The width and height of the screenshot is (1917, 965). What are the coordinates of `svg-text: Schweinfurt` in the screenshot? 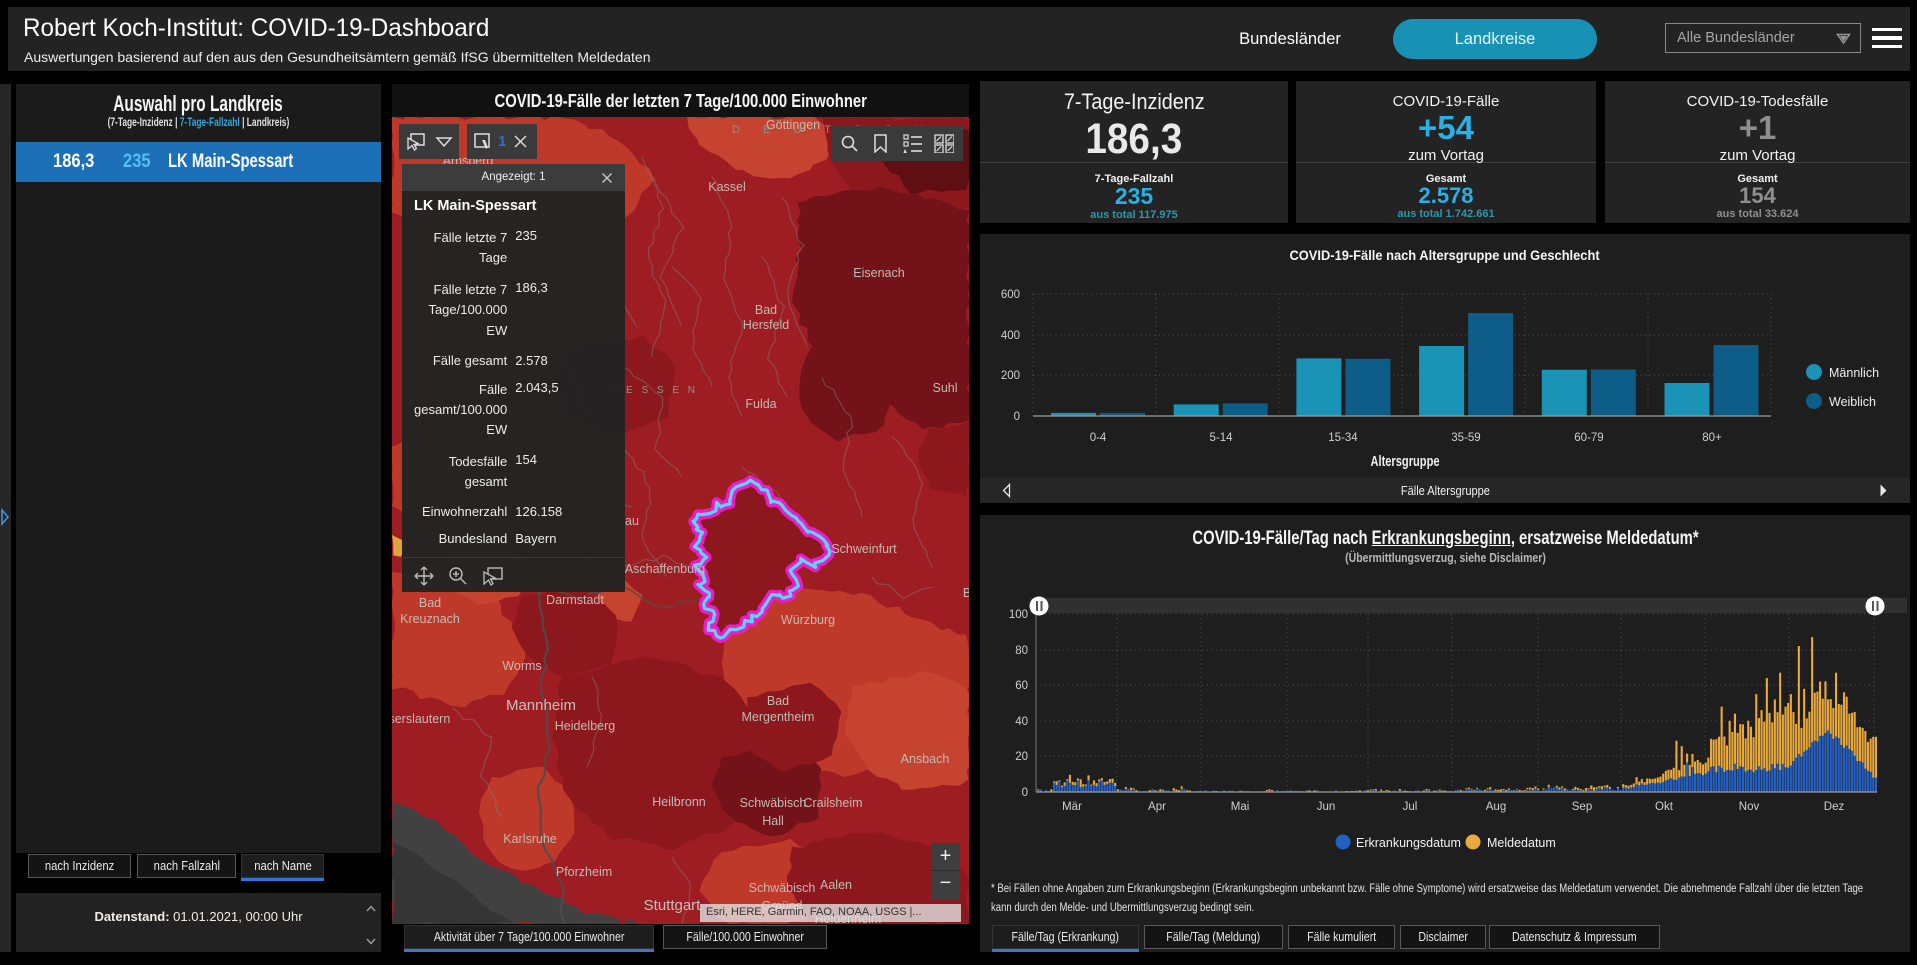 It's located at (864, 549).